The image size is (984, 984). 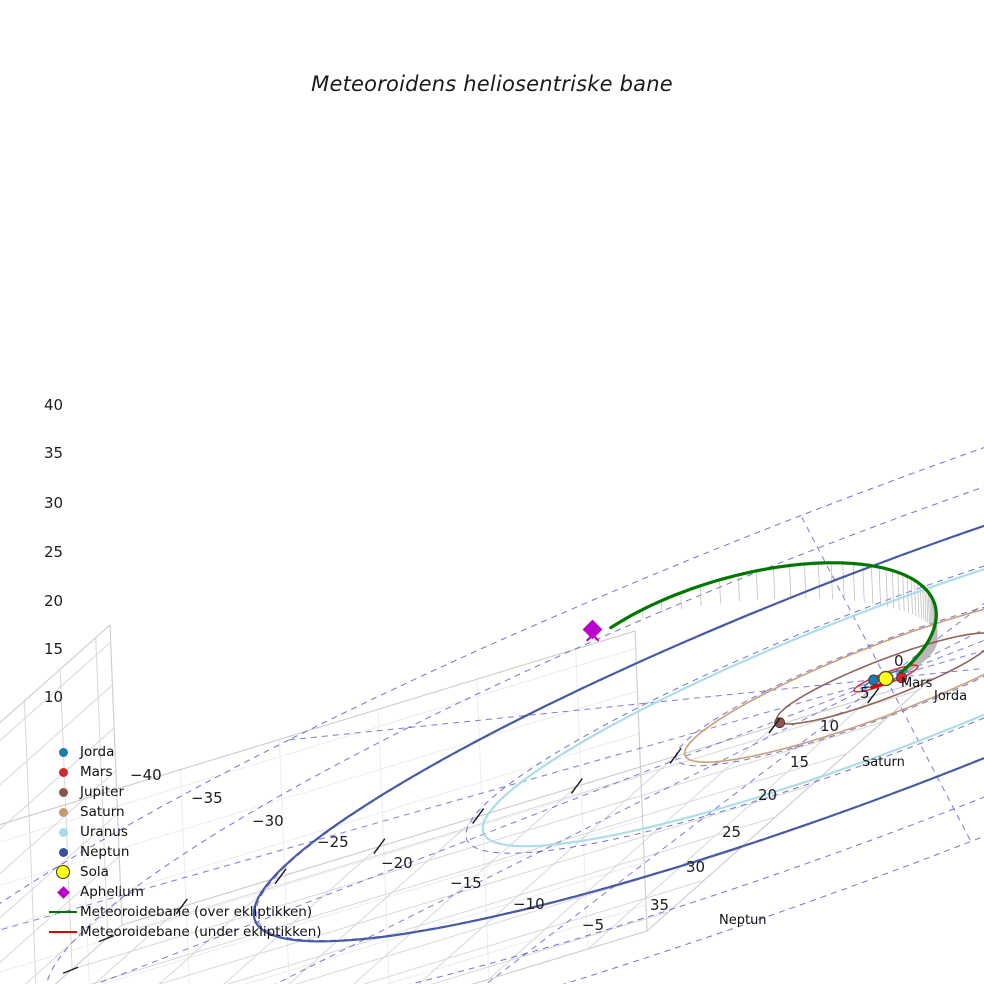 What do you see at coordinates (899, 661) in the screenshot?
I see `y-axis-tick-label: 0` at bounding box center [899, 661].